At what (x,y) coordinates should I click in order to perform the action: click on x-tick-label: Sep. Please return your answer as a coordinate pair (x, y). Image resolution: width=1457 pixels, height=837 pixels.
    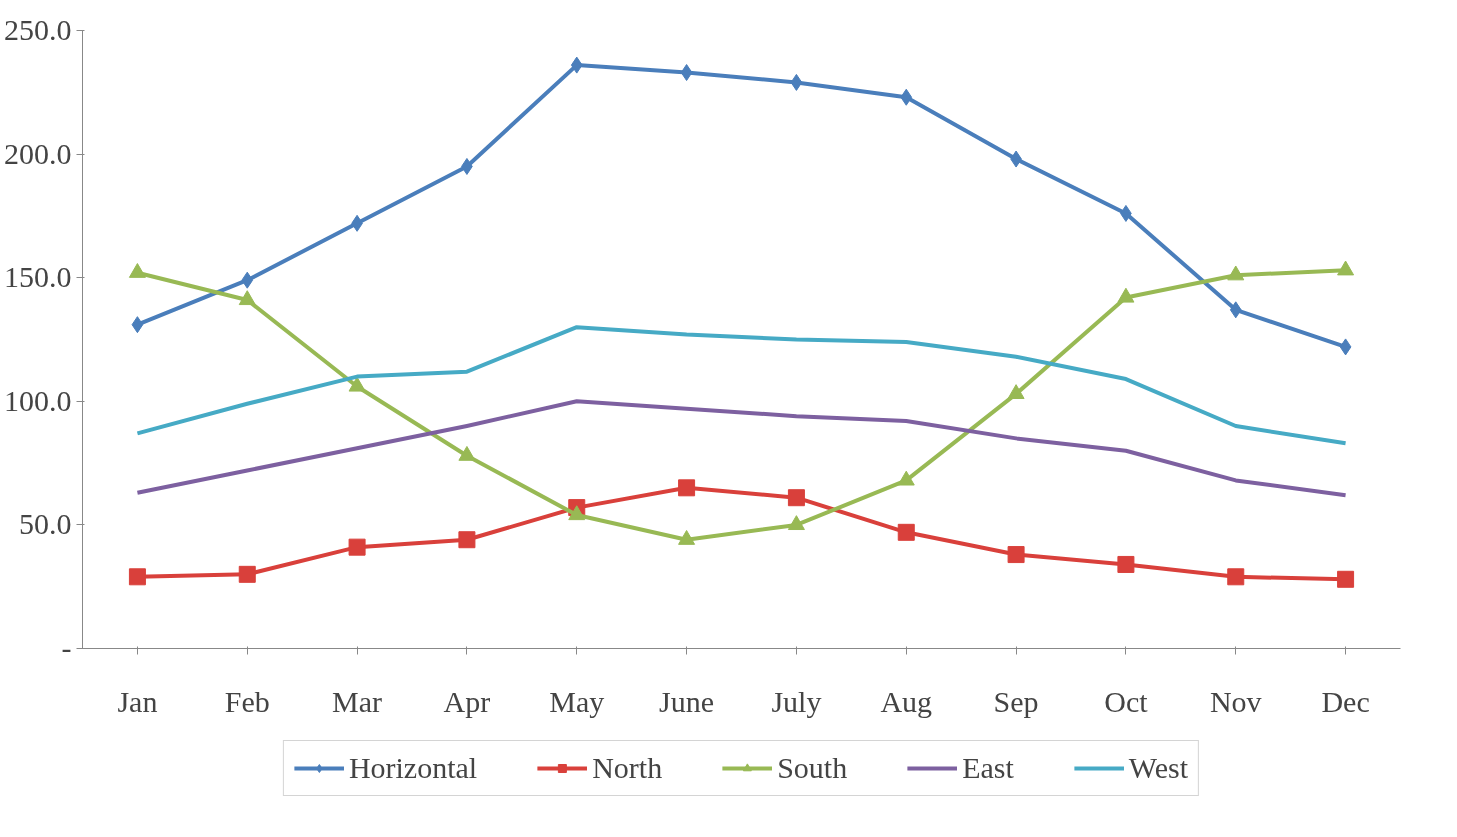
    Looking at the image, I should click on (1016, 701).